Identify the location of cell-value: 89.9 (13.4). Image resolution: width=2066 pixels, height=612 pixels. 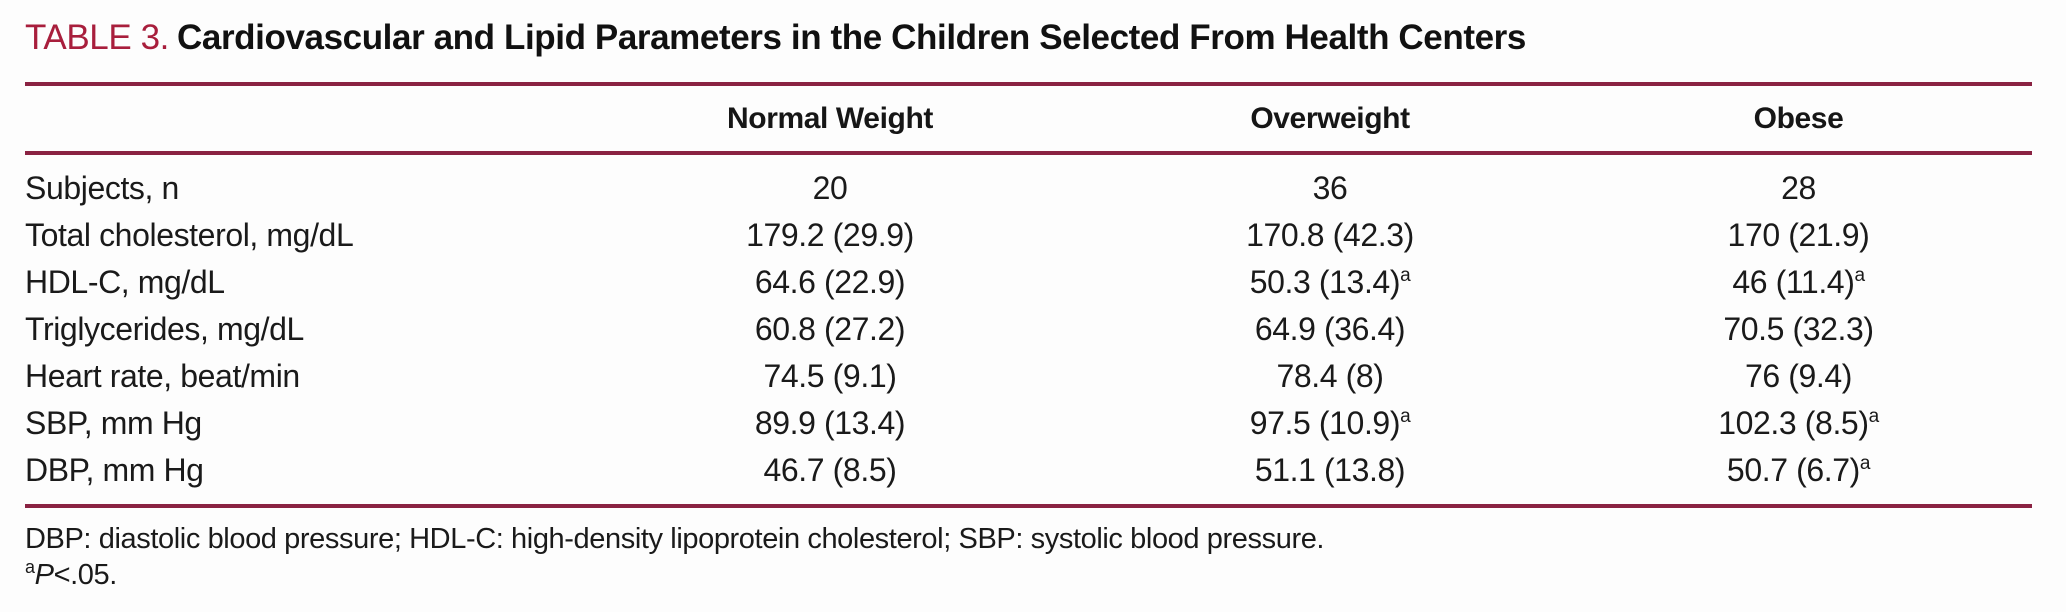
(830, 423).